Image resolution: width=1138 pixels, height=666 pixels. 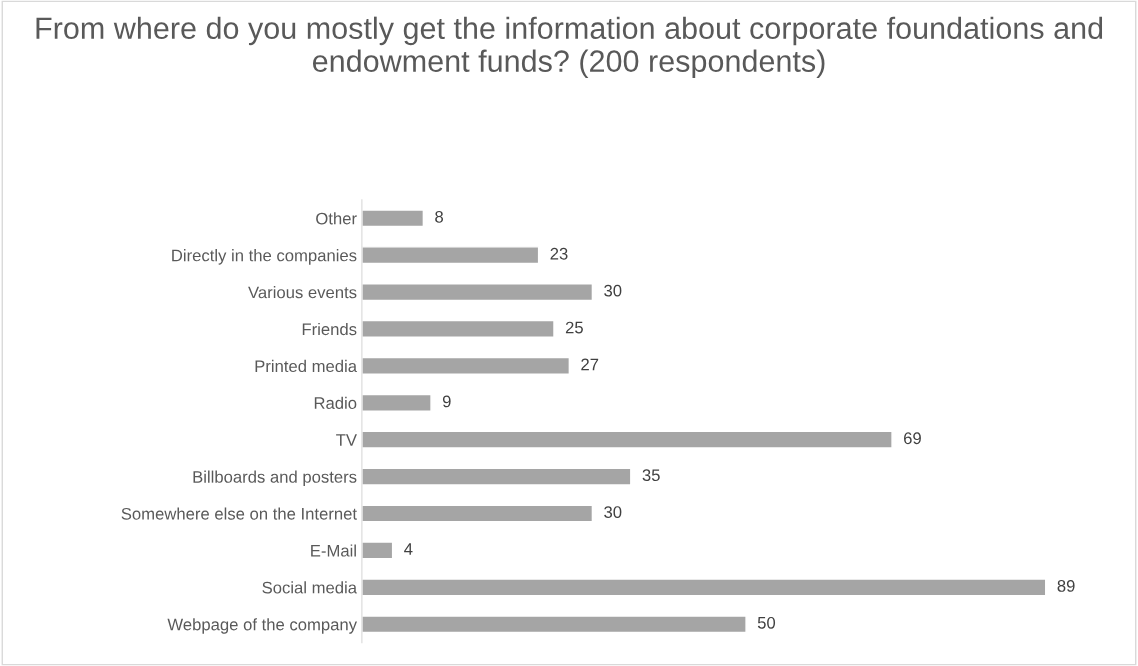 What do you see at coordinates (302, 292) in the screenshot?
I see `y-tick-label: Various events` at bounding box center [302, 292].